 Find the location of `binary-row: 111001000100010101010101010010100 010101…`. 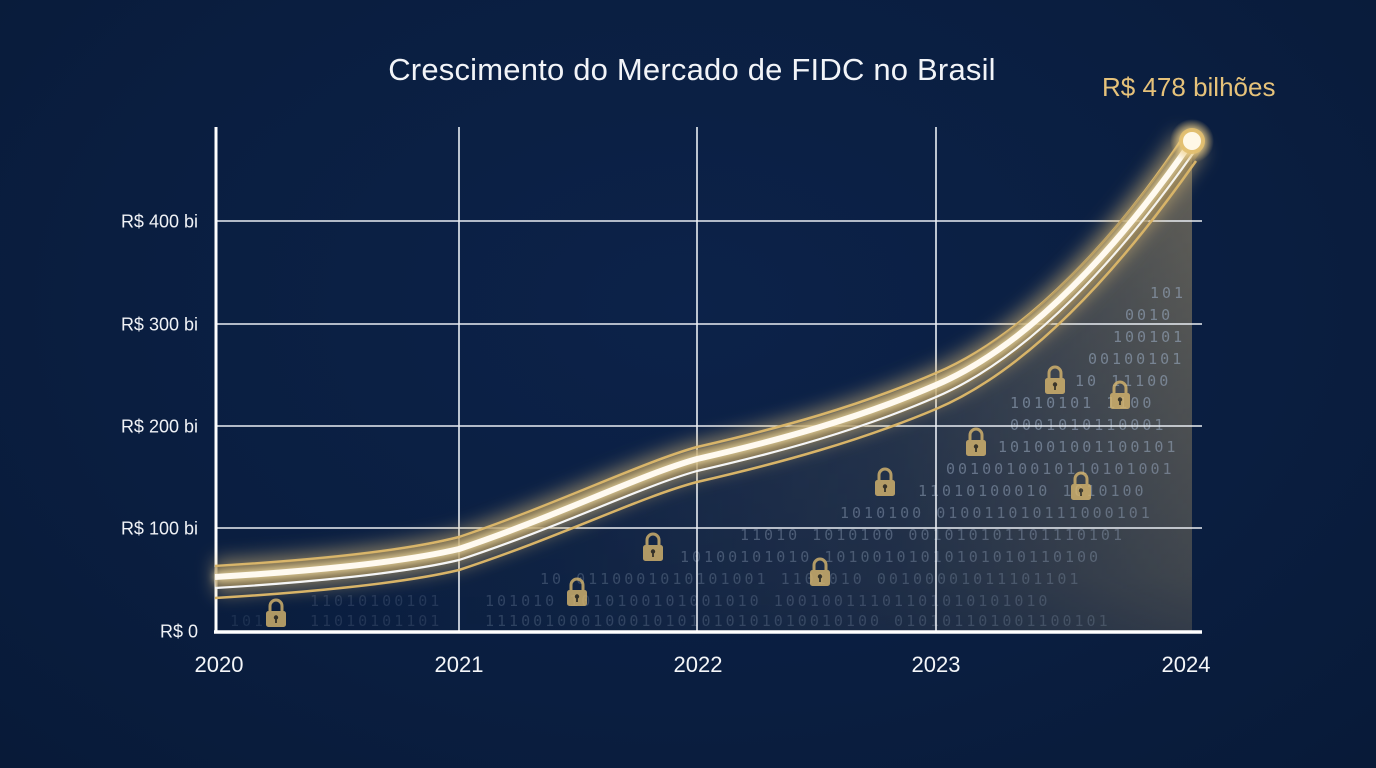

binary-row: 111001000100010101010101010010100 010101… is located at coordinates (798, 621).